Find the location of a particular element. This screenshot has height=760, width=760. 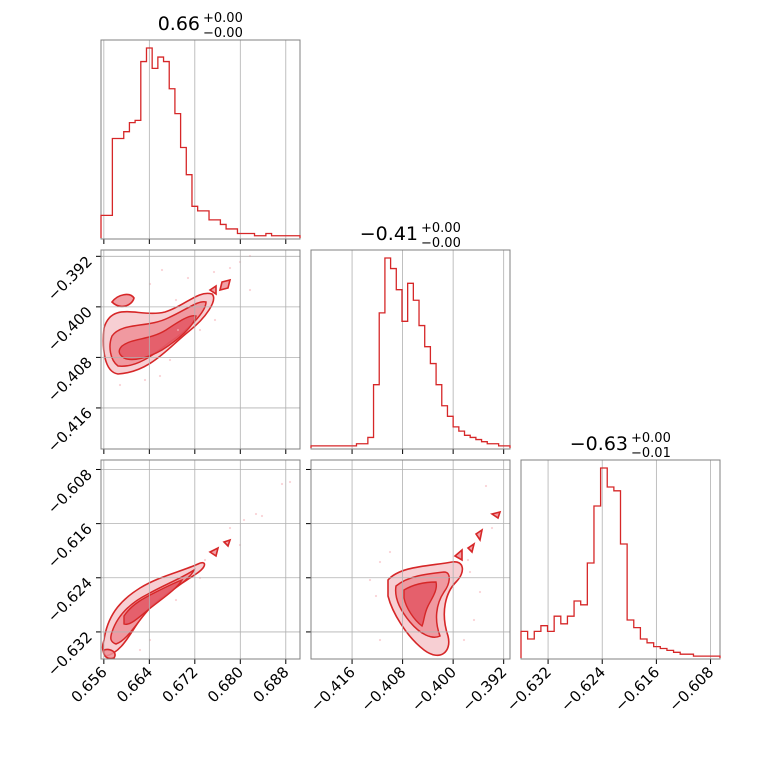

histogram-p0 is located at coordinates (200, 142).